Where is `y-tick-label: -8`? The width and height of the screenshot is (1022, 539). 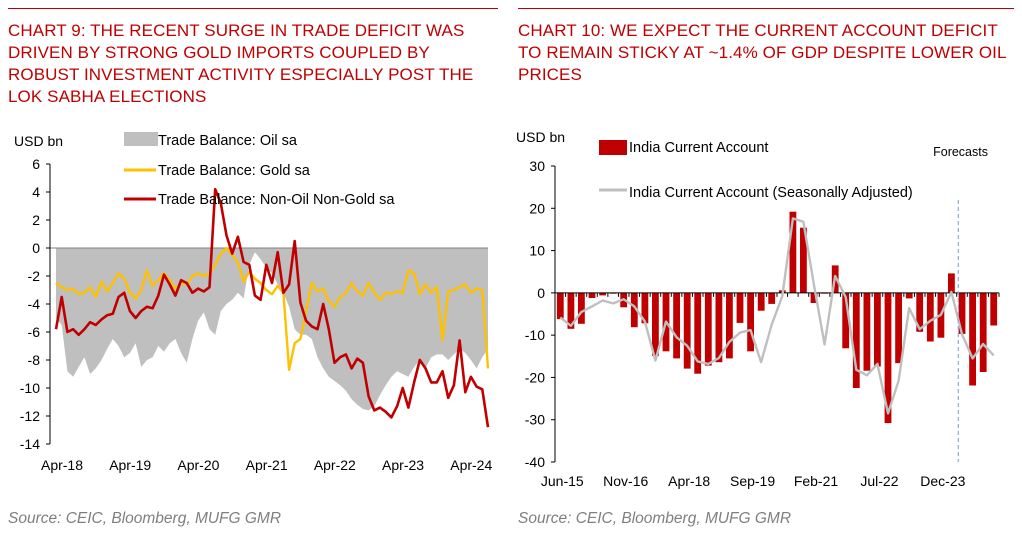 y-tick-label: -8 is located at coordinates (34, 360).